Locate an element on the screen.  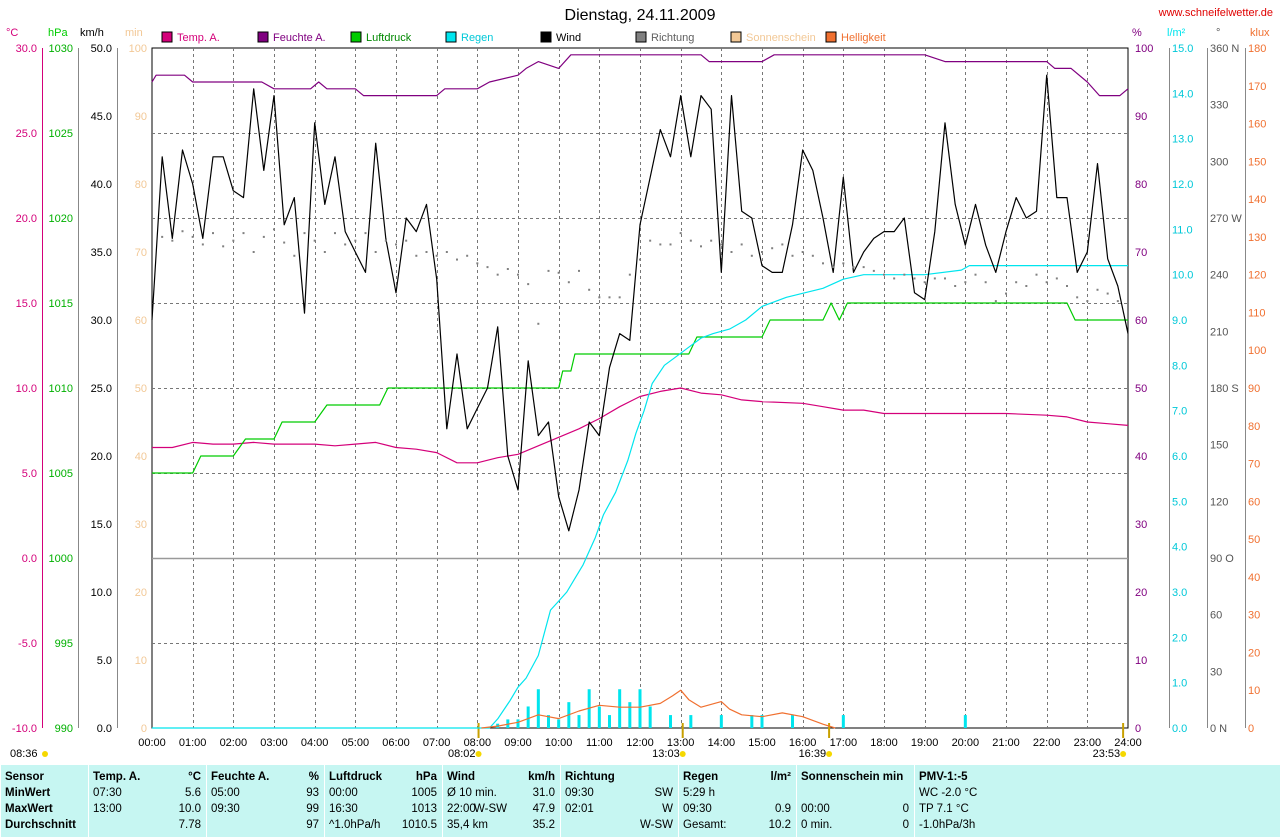
stats-row: -1.0hPa/3h is located at coordinates (974, 826).